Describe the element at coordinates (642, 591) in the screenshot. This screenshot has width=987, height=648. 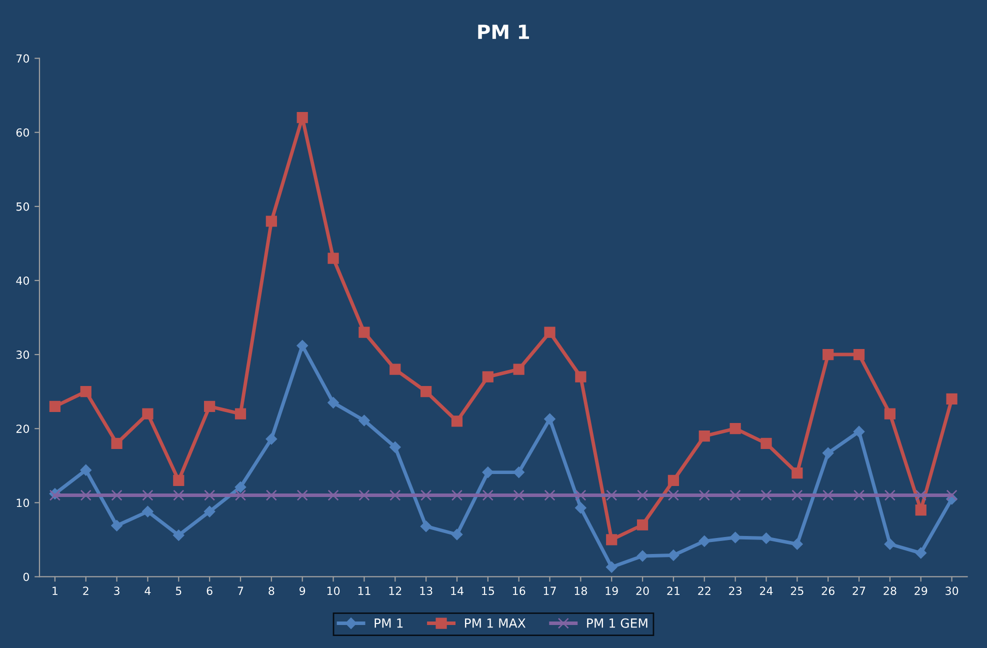
I see `x-tick-label: 20` at that location.